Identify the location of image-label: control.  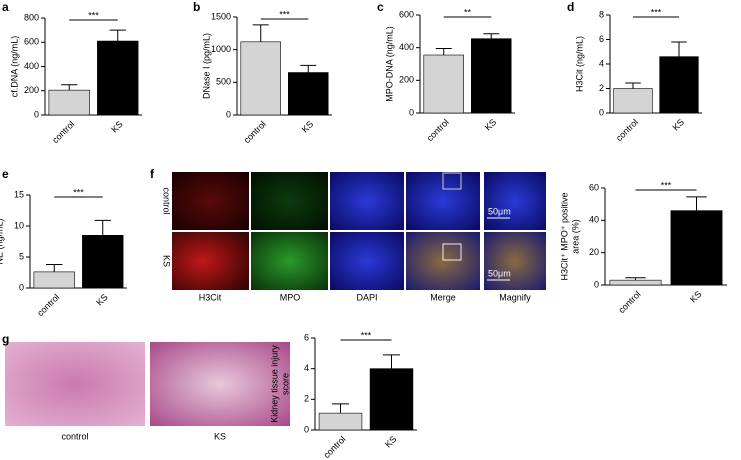
(74, 436).